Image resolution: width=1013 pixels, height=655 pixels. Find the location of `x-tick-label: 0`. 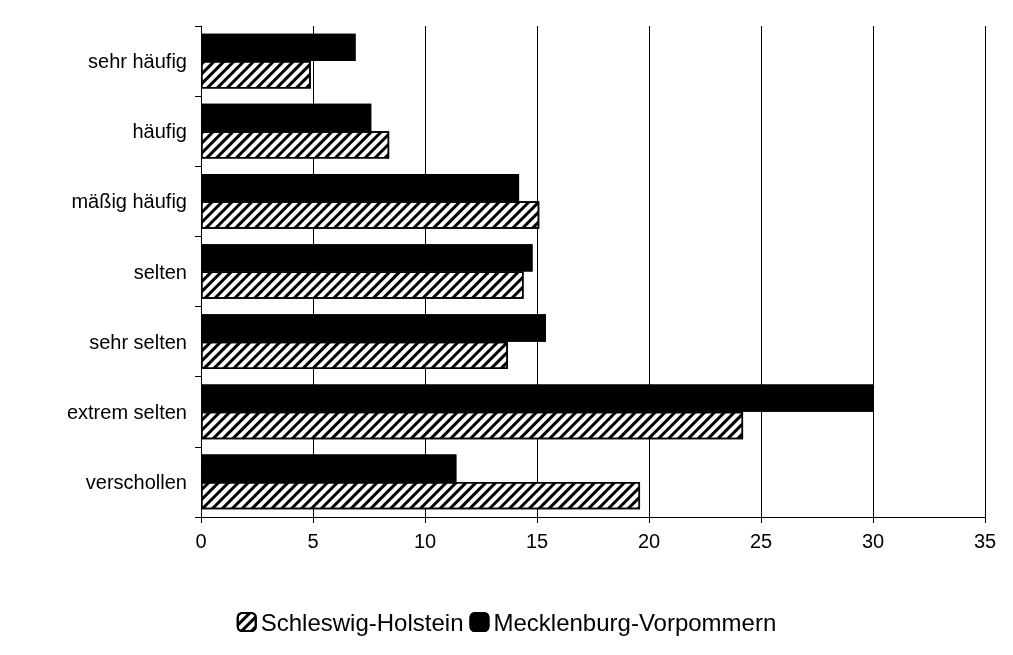

x-tick-label: 0 is located at coordinates (201, 541).